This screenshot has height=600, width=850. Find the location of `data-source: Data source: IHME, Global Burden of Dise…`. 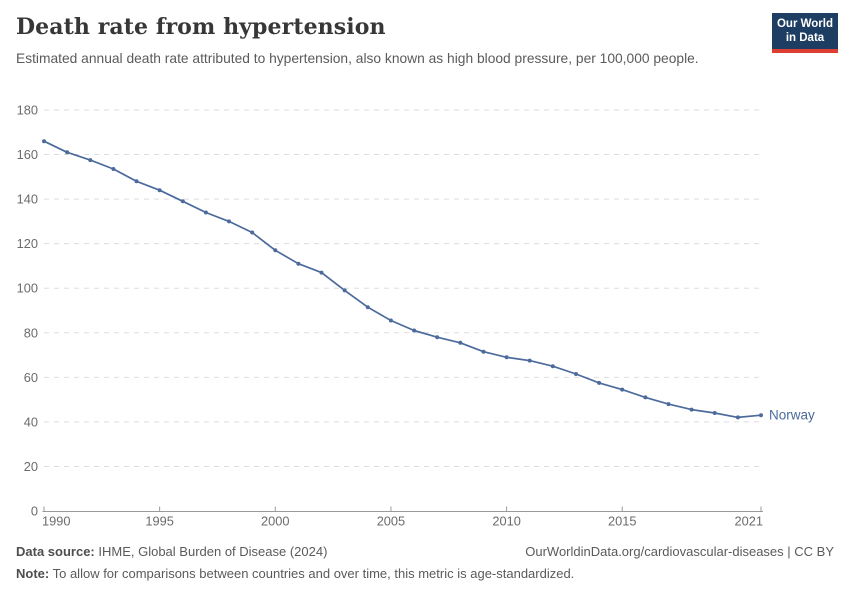

data-source: Data source: IHME, Global Burden of Dise… is located at coordinates (171, 552).